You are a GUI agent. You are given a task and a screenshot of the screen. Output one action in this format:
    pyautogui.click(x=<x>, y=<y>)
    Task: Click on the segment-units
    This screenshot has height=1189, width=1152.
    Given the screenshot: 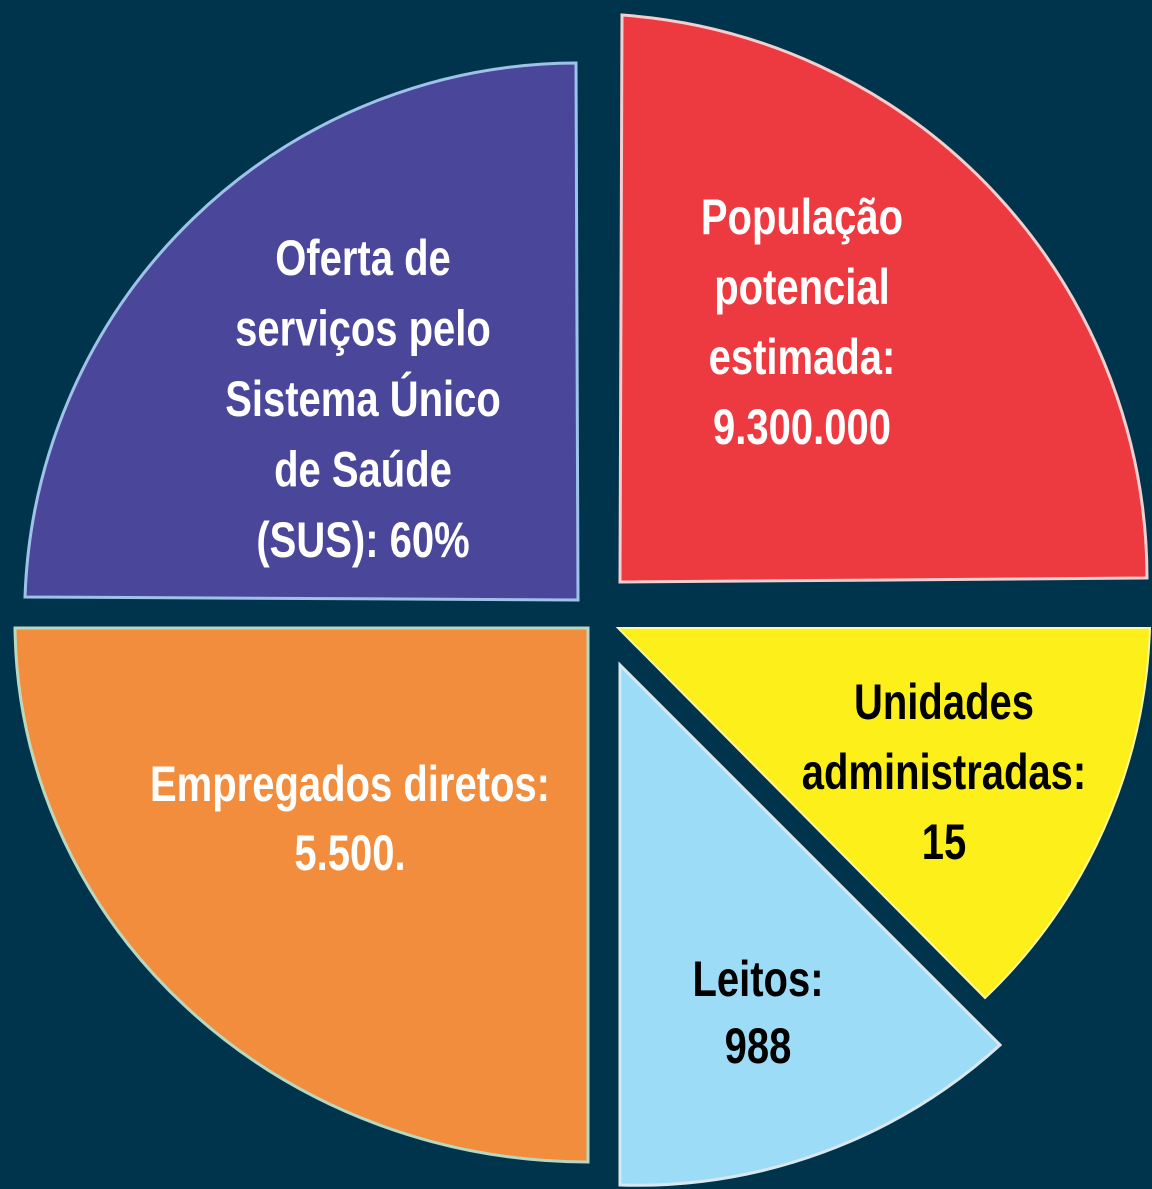 What is the action you would take?
    pyautogui.click(x=883, y=813)
    